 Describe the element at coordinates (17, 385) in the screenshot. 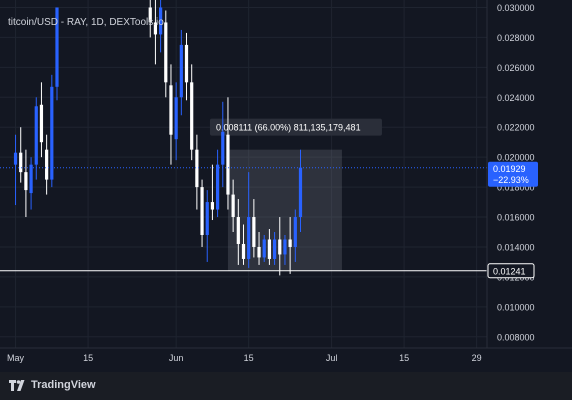

I see `tradingview-logo-icon` at that location.